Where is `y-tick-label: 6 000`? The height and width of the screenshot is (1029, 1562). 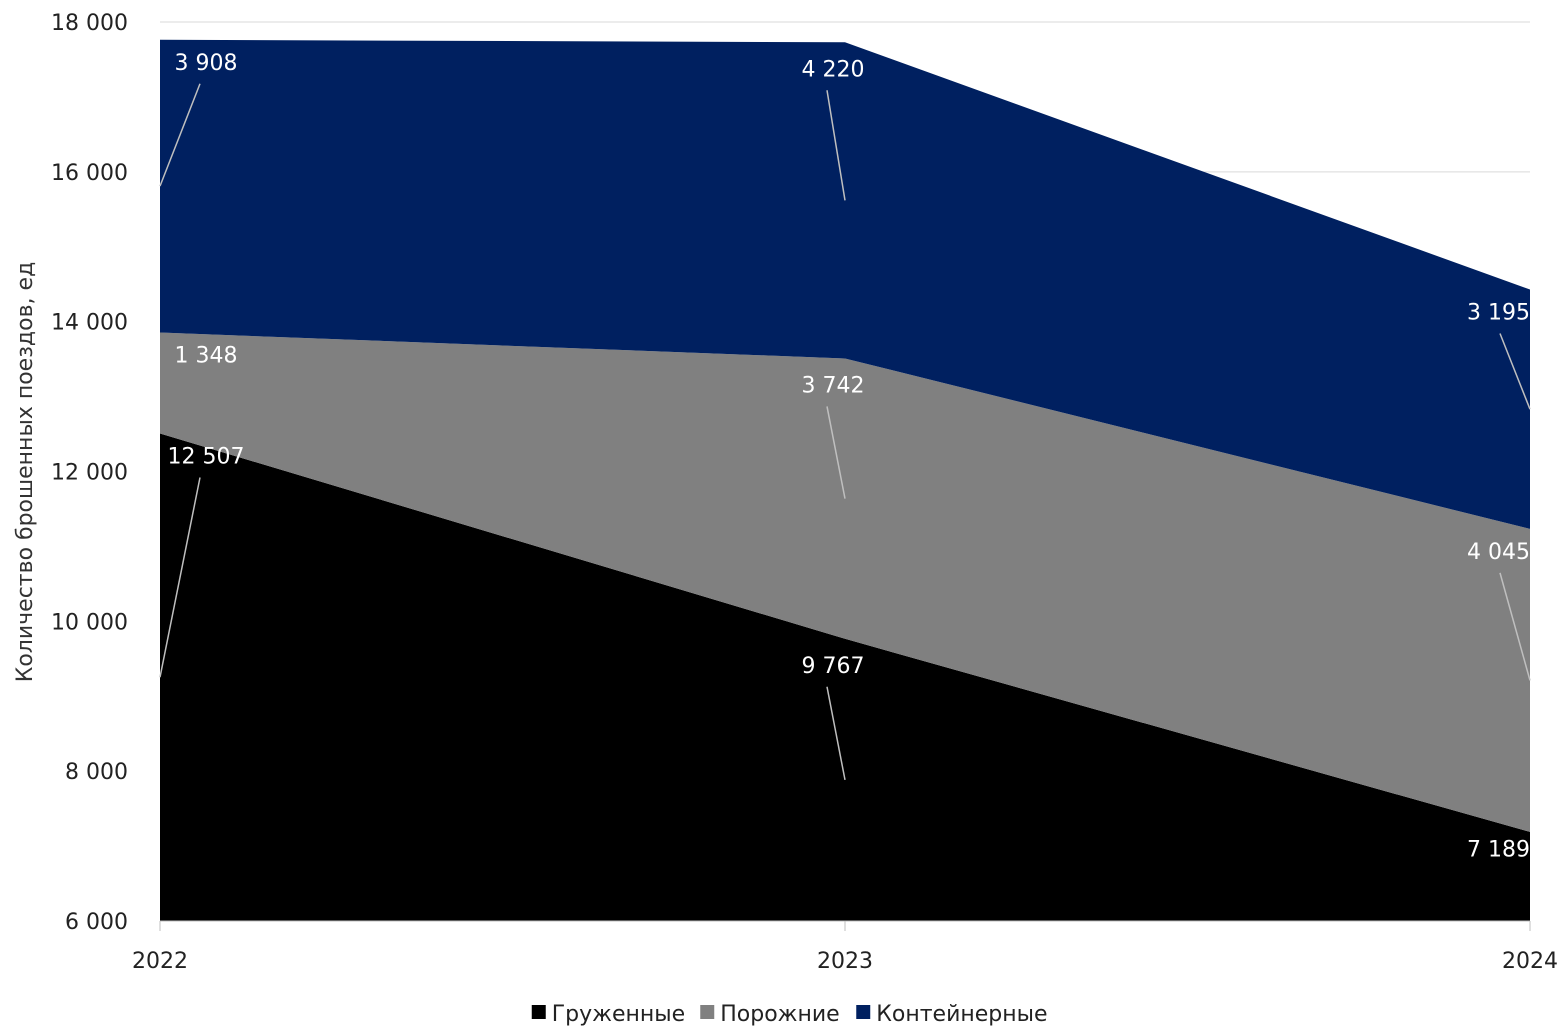 y-tick-label: 6 000 is located at coordinates (96, 922).